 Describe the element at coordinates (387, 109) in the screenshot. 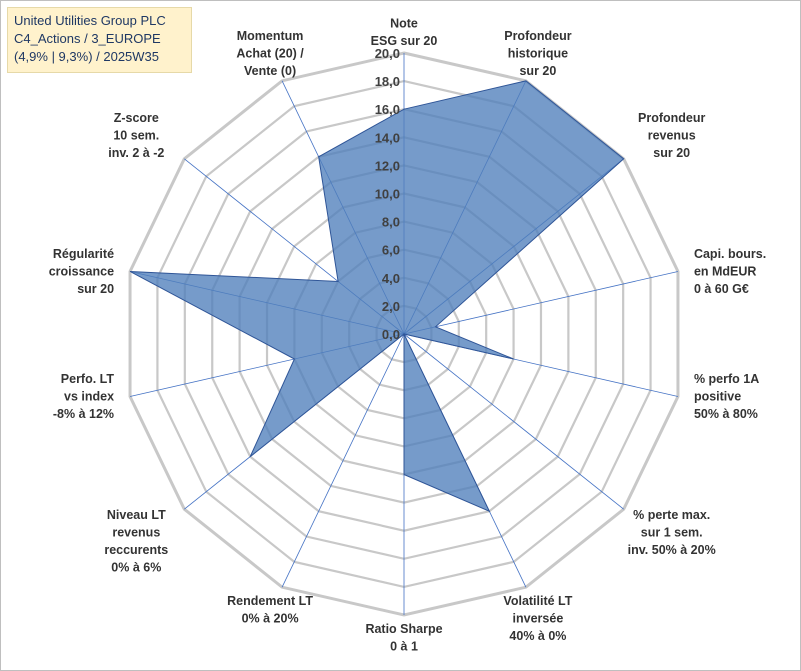

I see `tick-label: 16,0` at that location.